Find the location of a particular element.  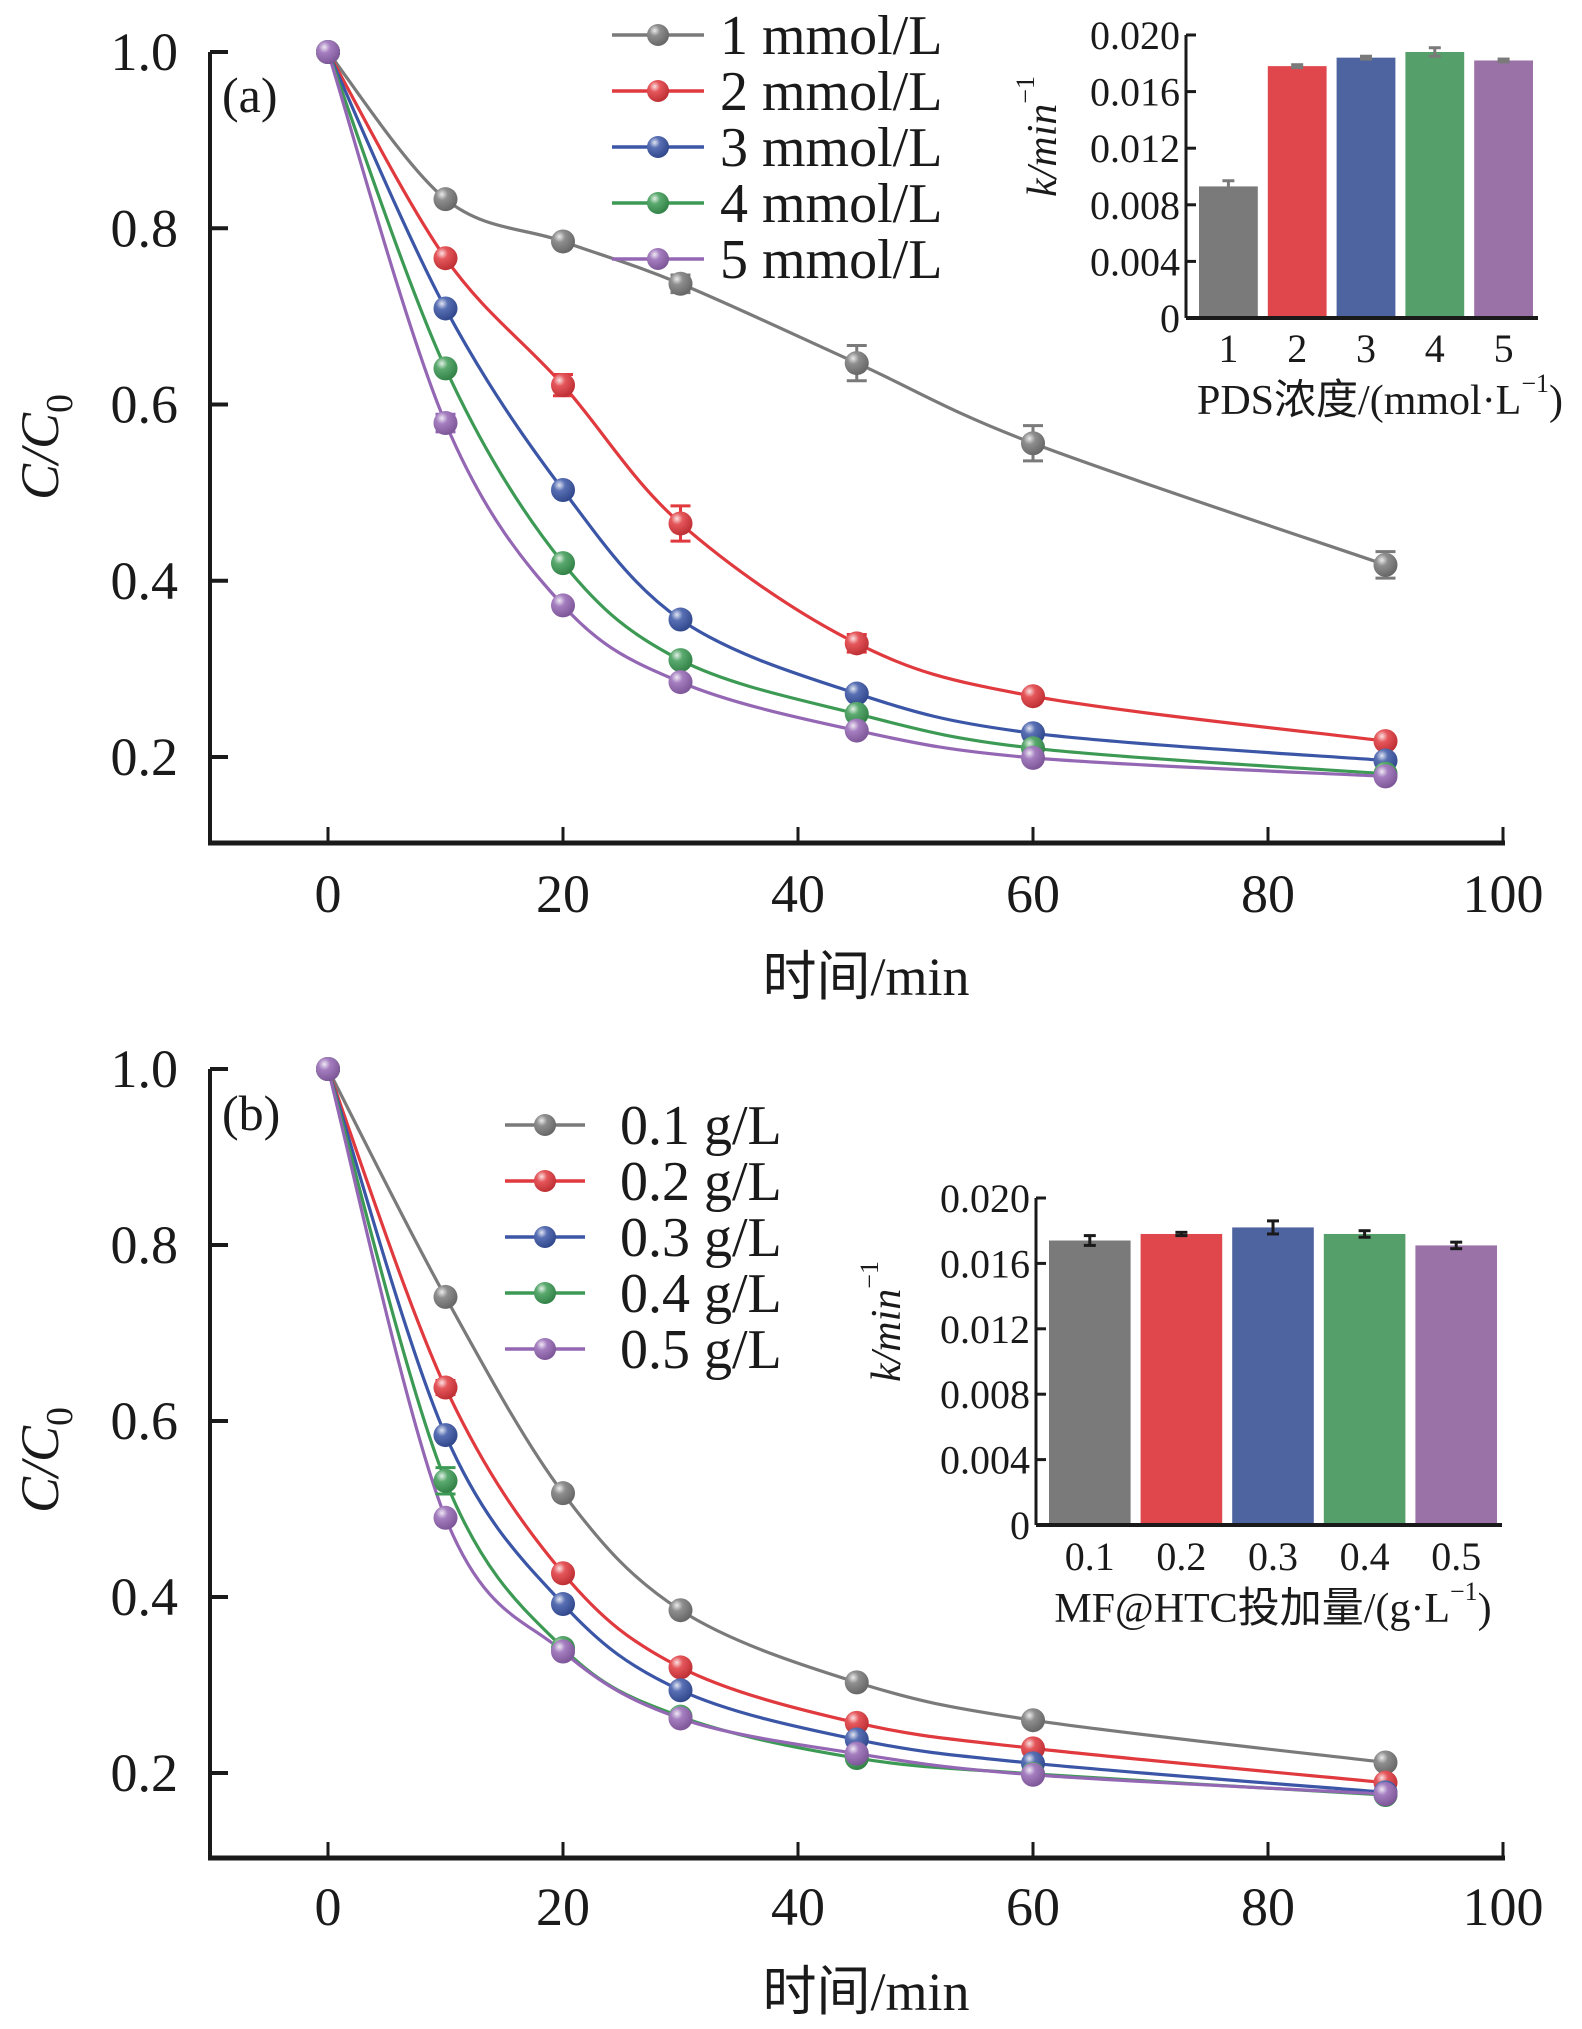

inset-y-tick-label: 0.004 is located at coordinates (1135, 261).